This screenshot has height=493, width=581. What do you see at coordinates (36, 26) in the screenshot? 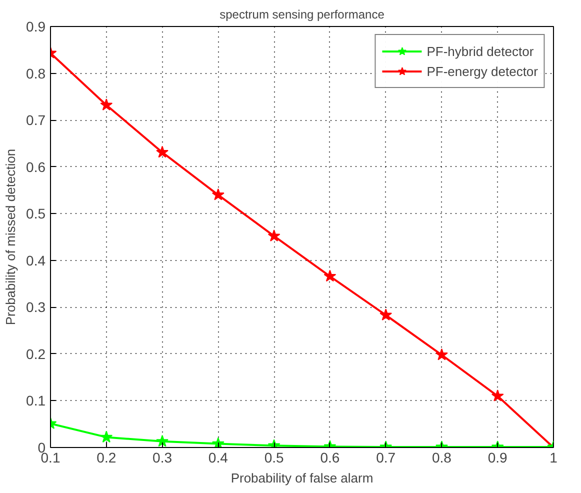
I see `y-tick-label: 0.9` at bounding box center [36, 26].